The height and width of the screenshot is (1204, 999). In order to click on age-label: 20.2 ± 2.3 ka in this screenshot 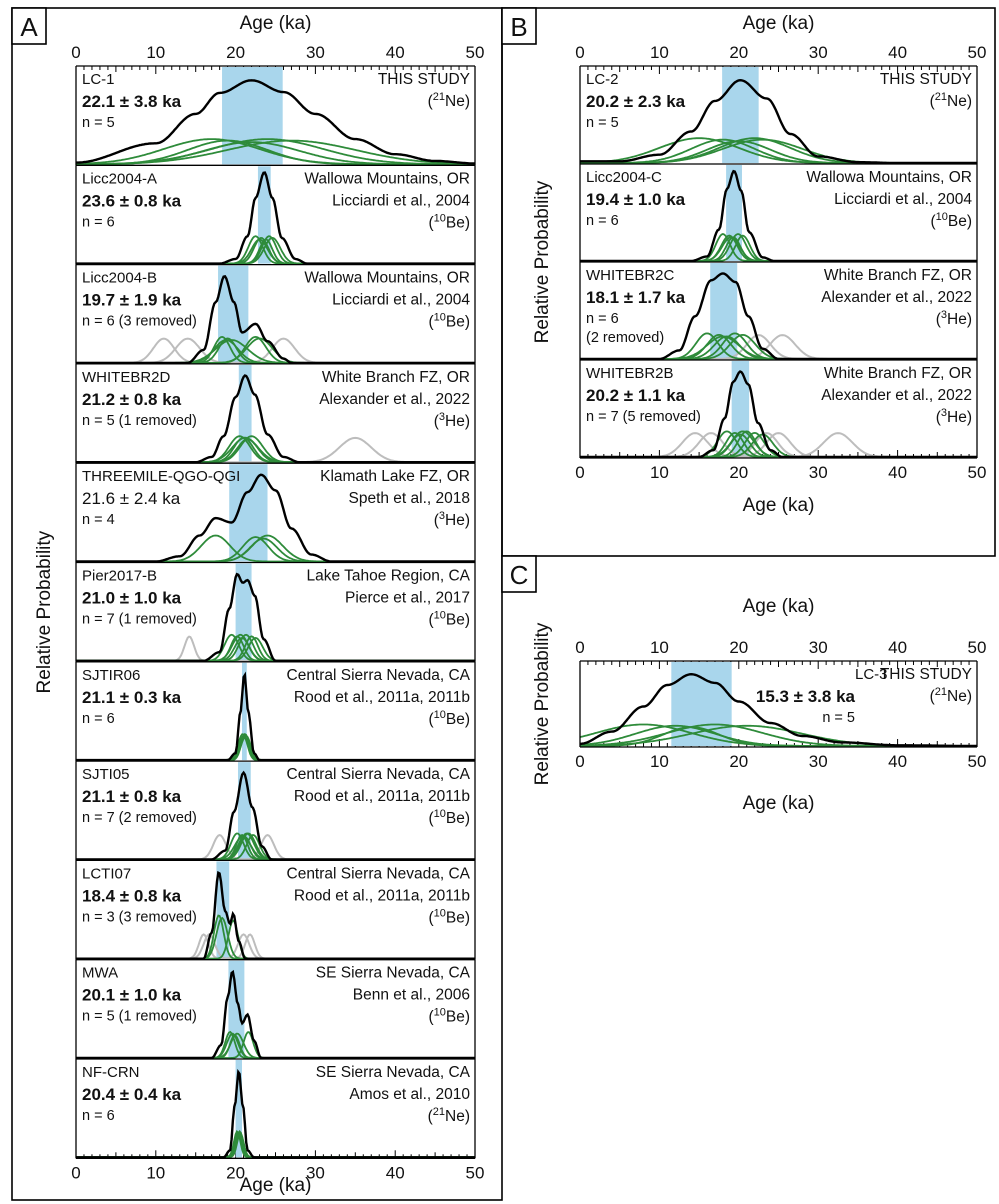, I will do `click(636, 101)`.